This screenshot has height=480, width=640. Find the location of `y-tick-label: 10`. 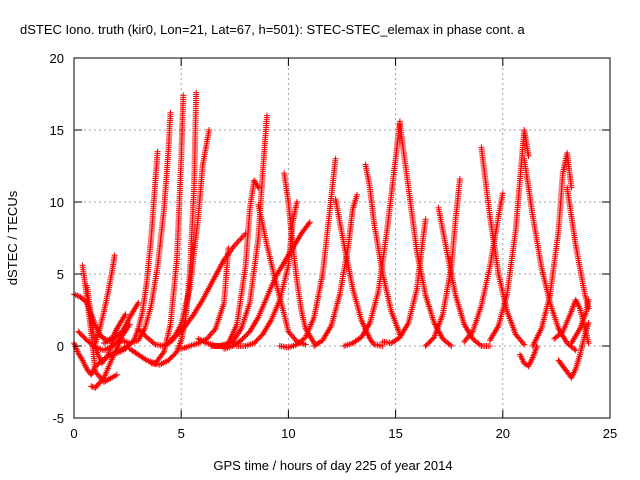

y-tick-label: 10 is located at coordinates (57, 202).